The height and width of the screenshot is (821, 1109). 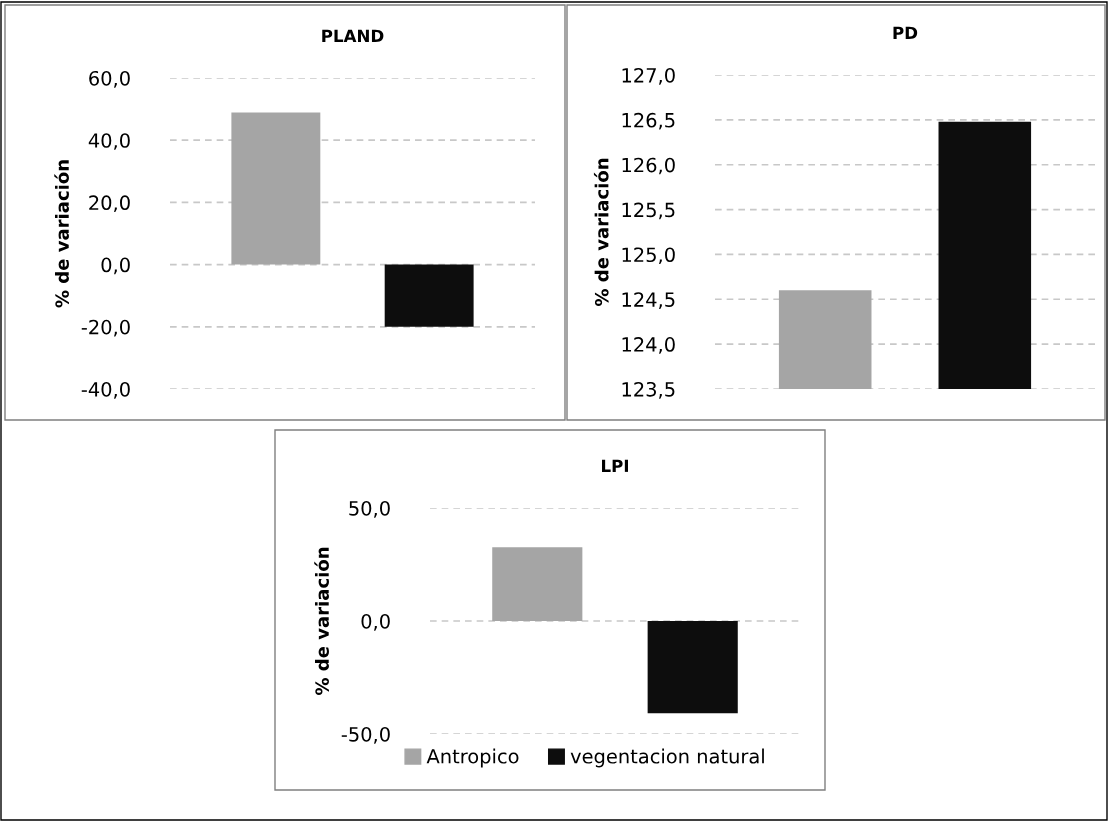 What do you see at coordinates (109, 141) in the screenshot?
I see `y-tick-label: 40,0` at bounding box center [109, 141].